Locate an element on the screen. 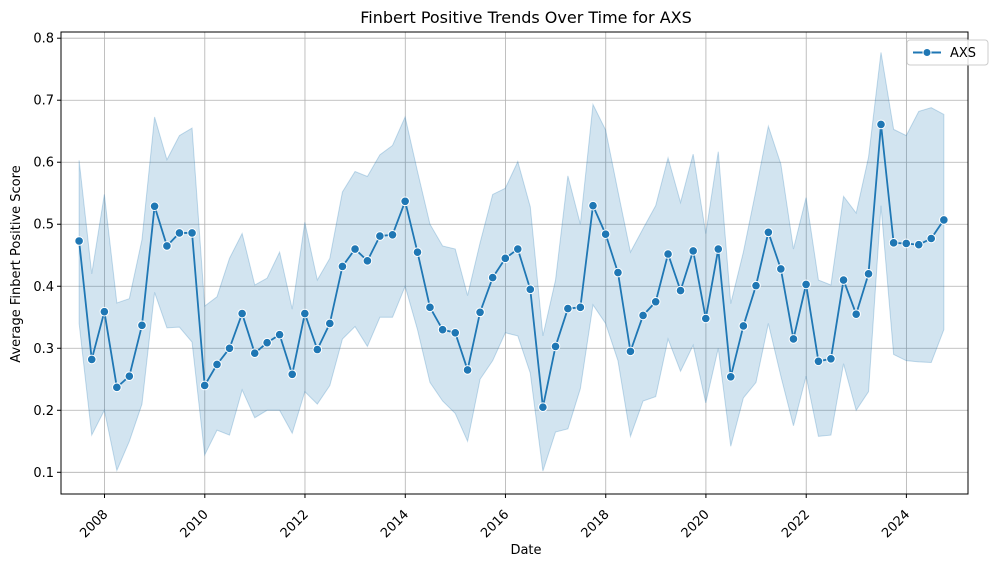  x-tick-label: 2010 is located at coordinates (195, 524).